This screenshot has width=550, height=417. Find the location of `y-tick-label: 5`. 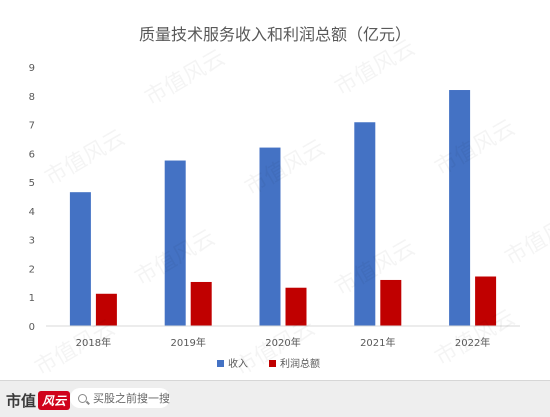

y-tick-label: 5 is located at coordinates (32, 183).